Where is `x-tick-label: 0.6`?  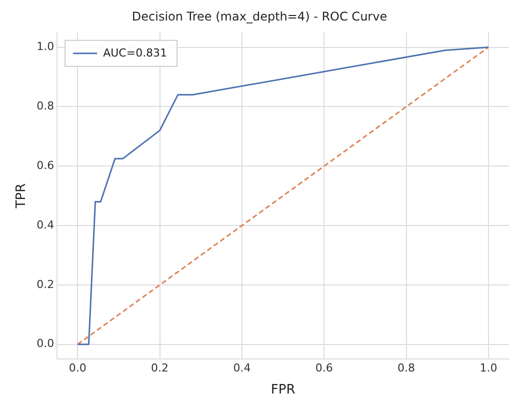 x-tick-label: 0.6 is located at coordinates (324, 368).